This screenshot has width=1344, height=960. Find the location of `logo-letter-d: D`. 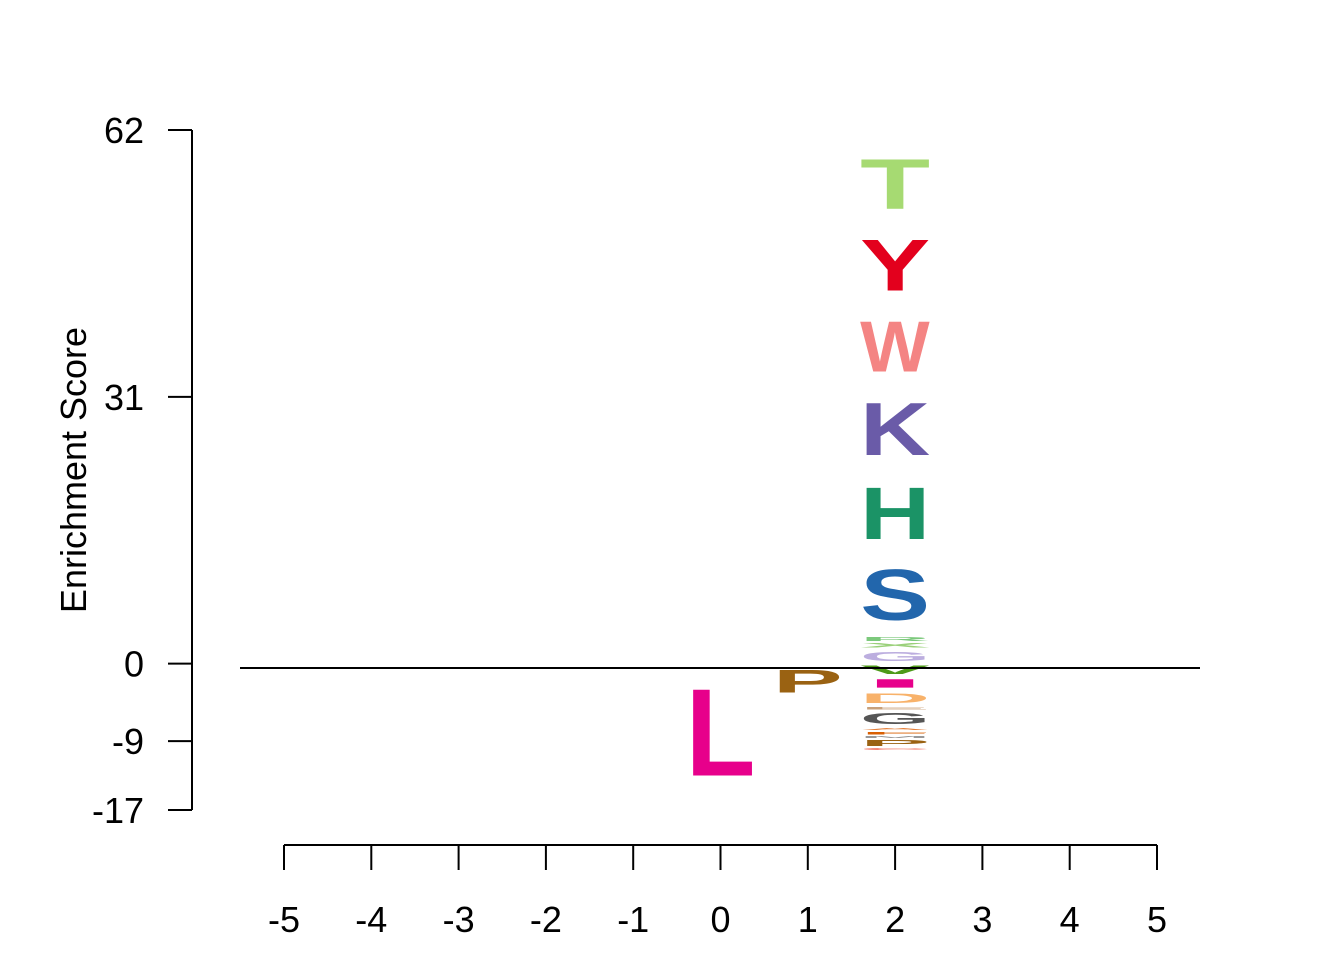

logo-letter-d: D is located at coordinates (895, 698).